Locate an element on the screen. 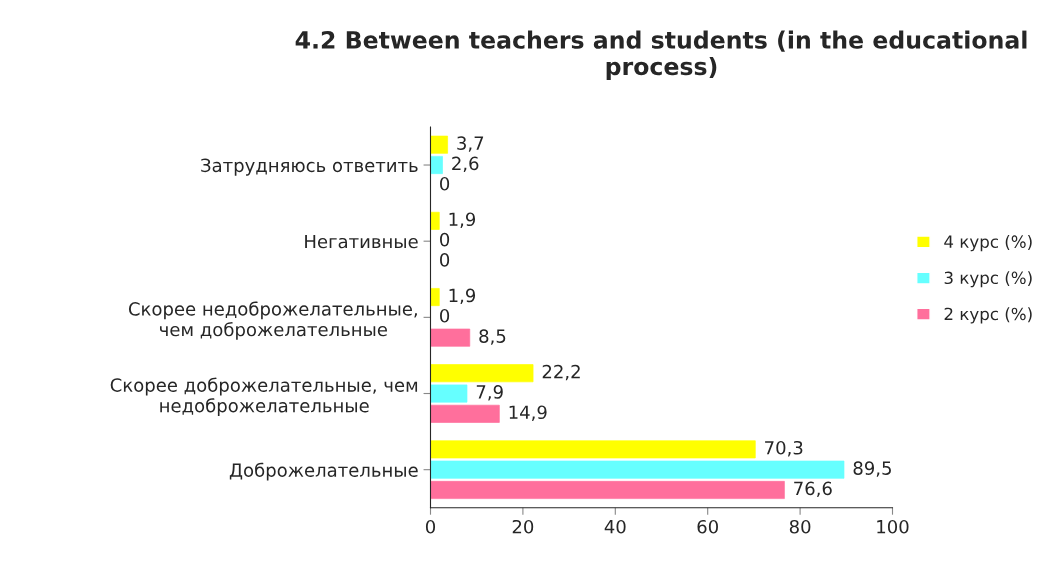 The width and height of the screenshot is (1050, 577). x-tick-label: 0 is located at coordinates (430, 526).